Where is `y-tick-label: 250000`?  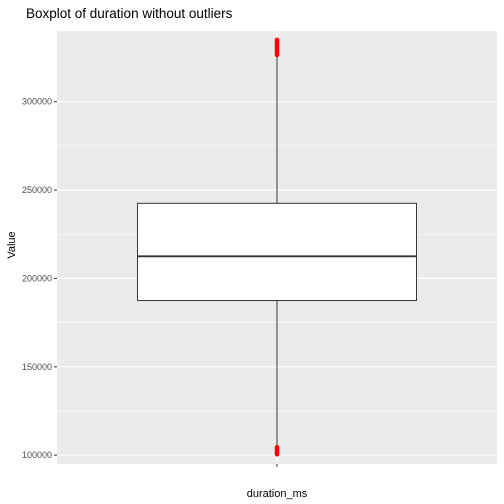 y-tick-label: 250000 is located at coordinates (37, 190).